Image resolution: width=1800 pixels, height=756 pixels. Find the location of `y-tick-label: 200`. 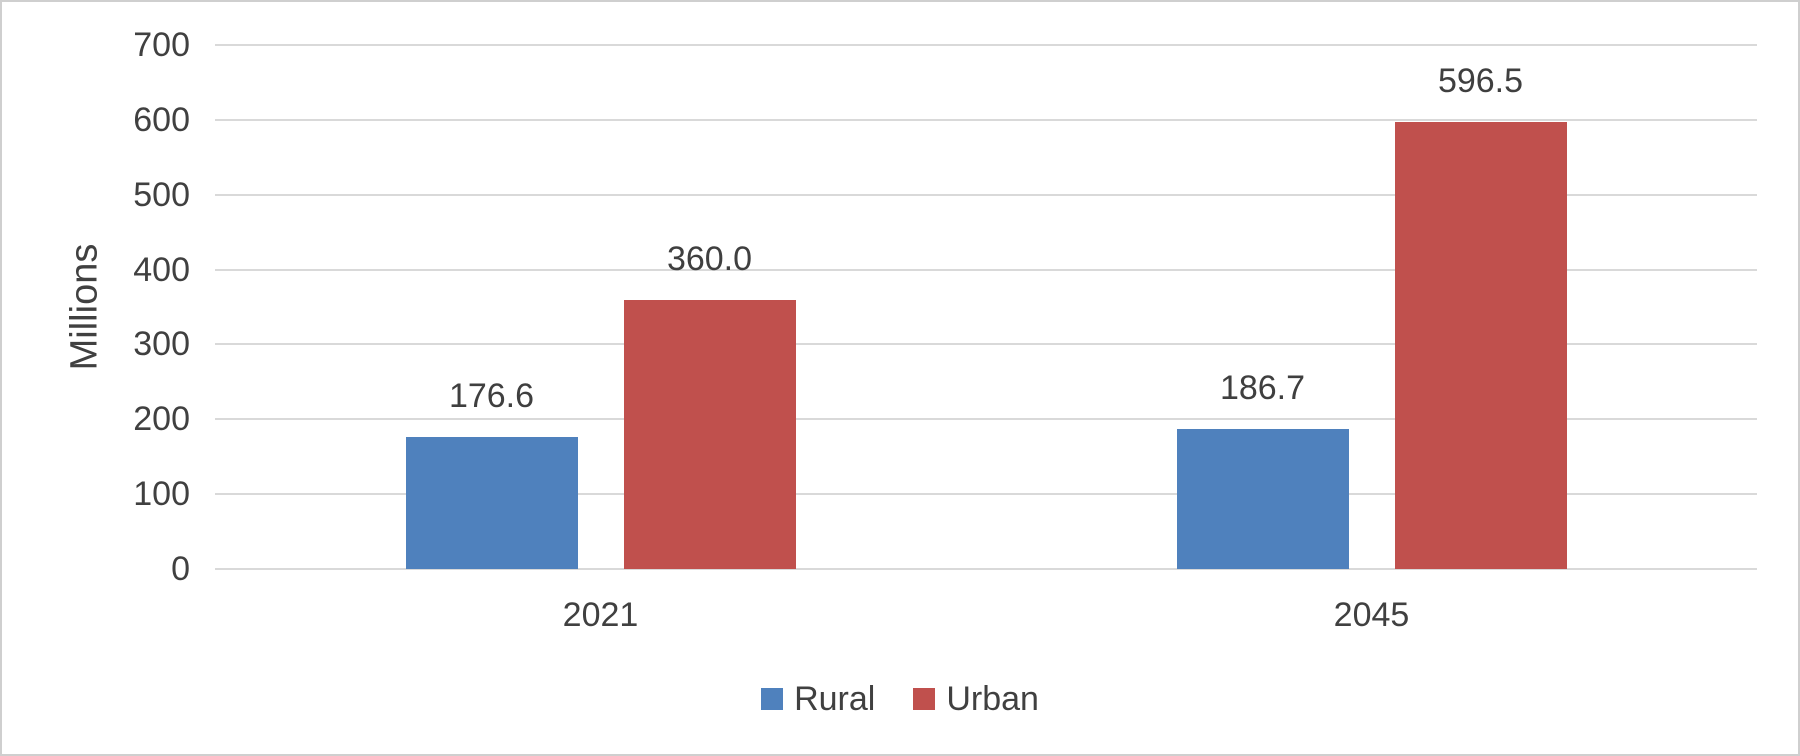

y-tick-label: 200 is located at coordinates (161, 419).